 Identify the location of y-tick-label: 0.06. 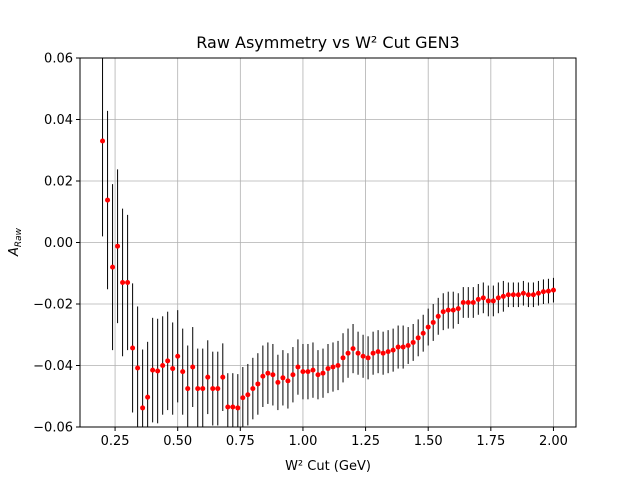
(58, 59).